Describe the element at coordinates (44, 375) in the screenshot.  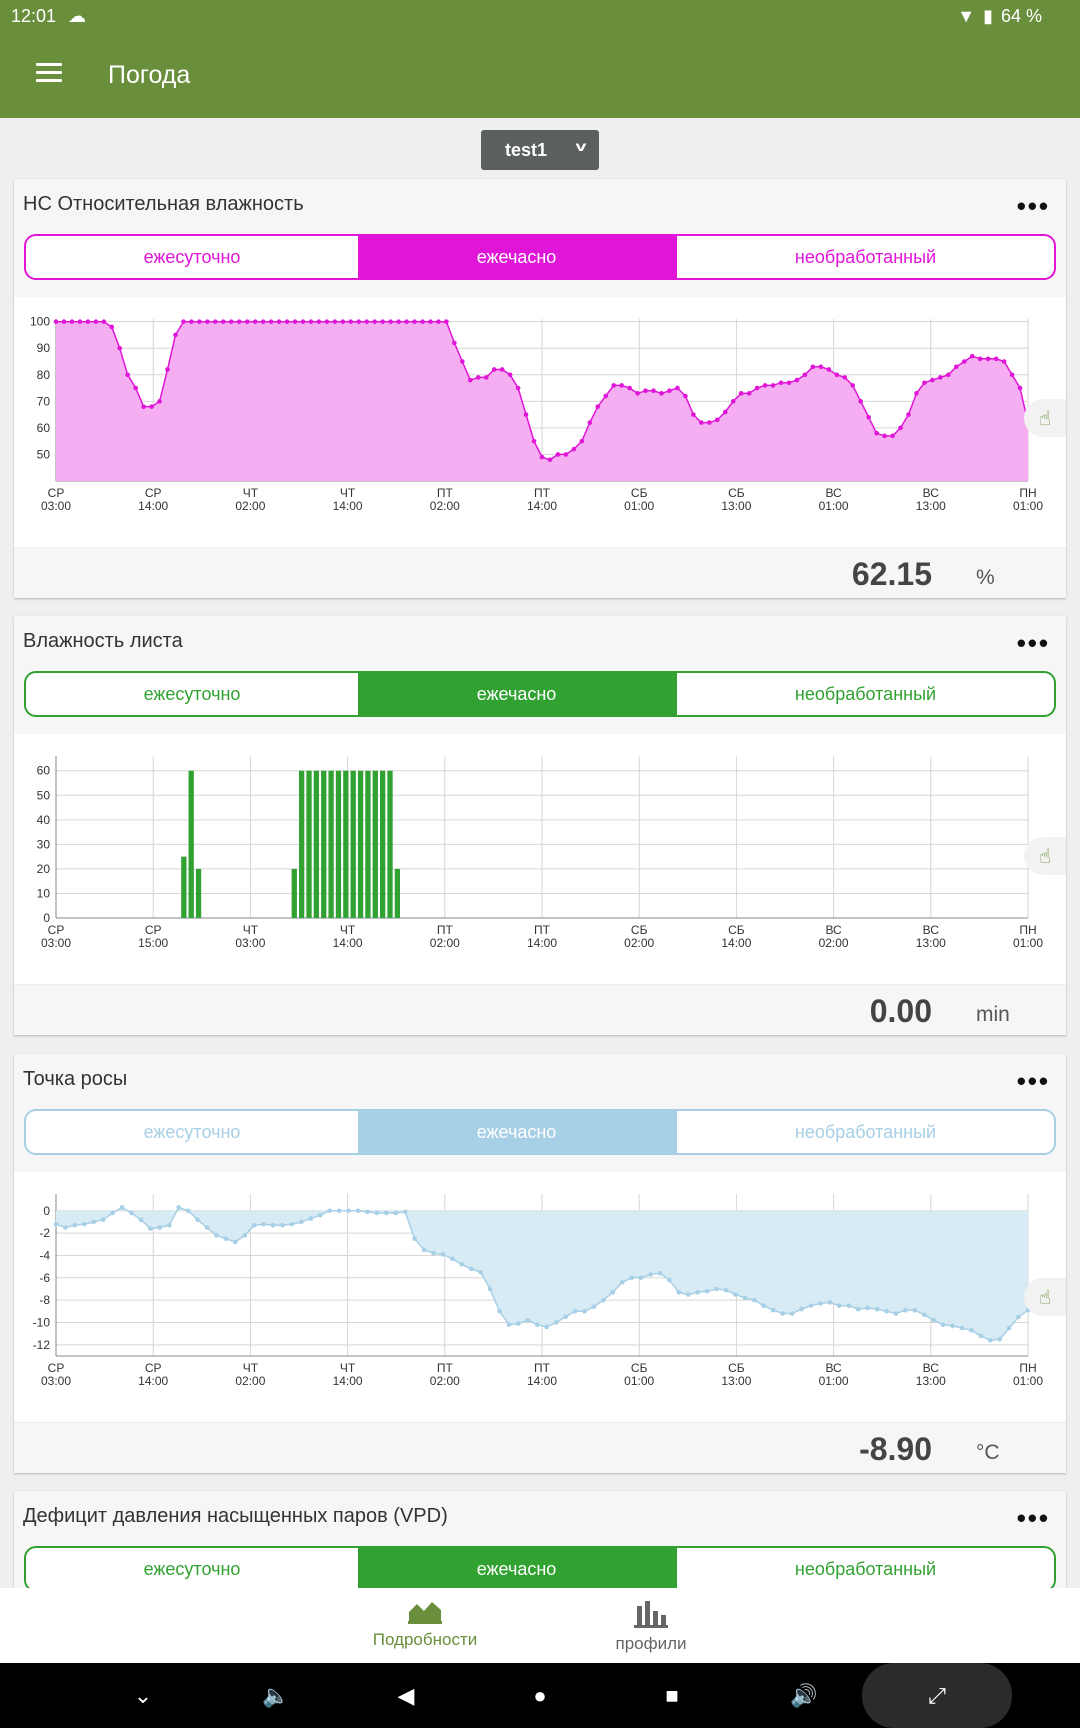
I see `y-tick-label: 80` at that location.